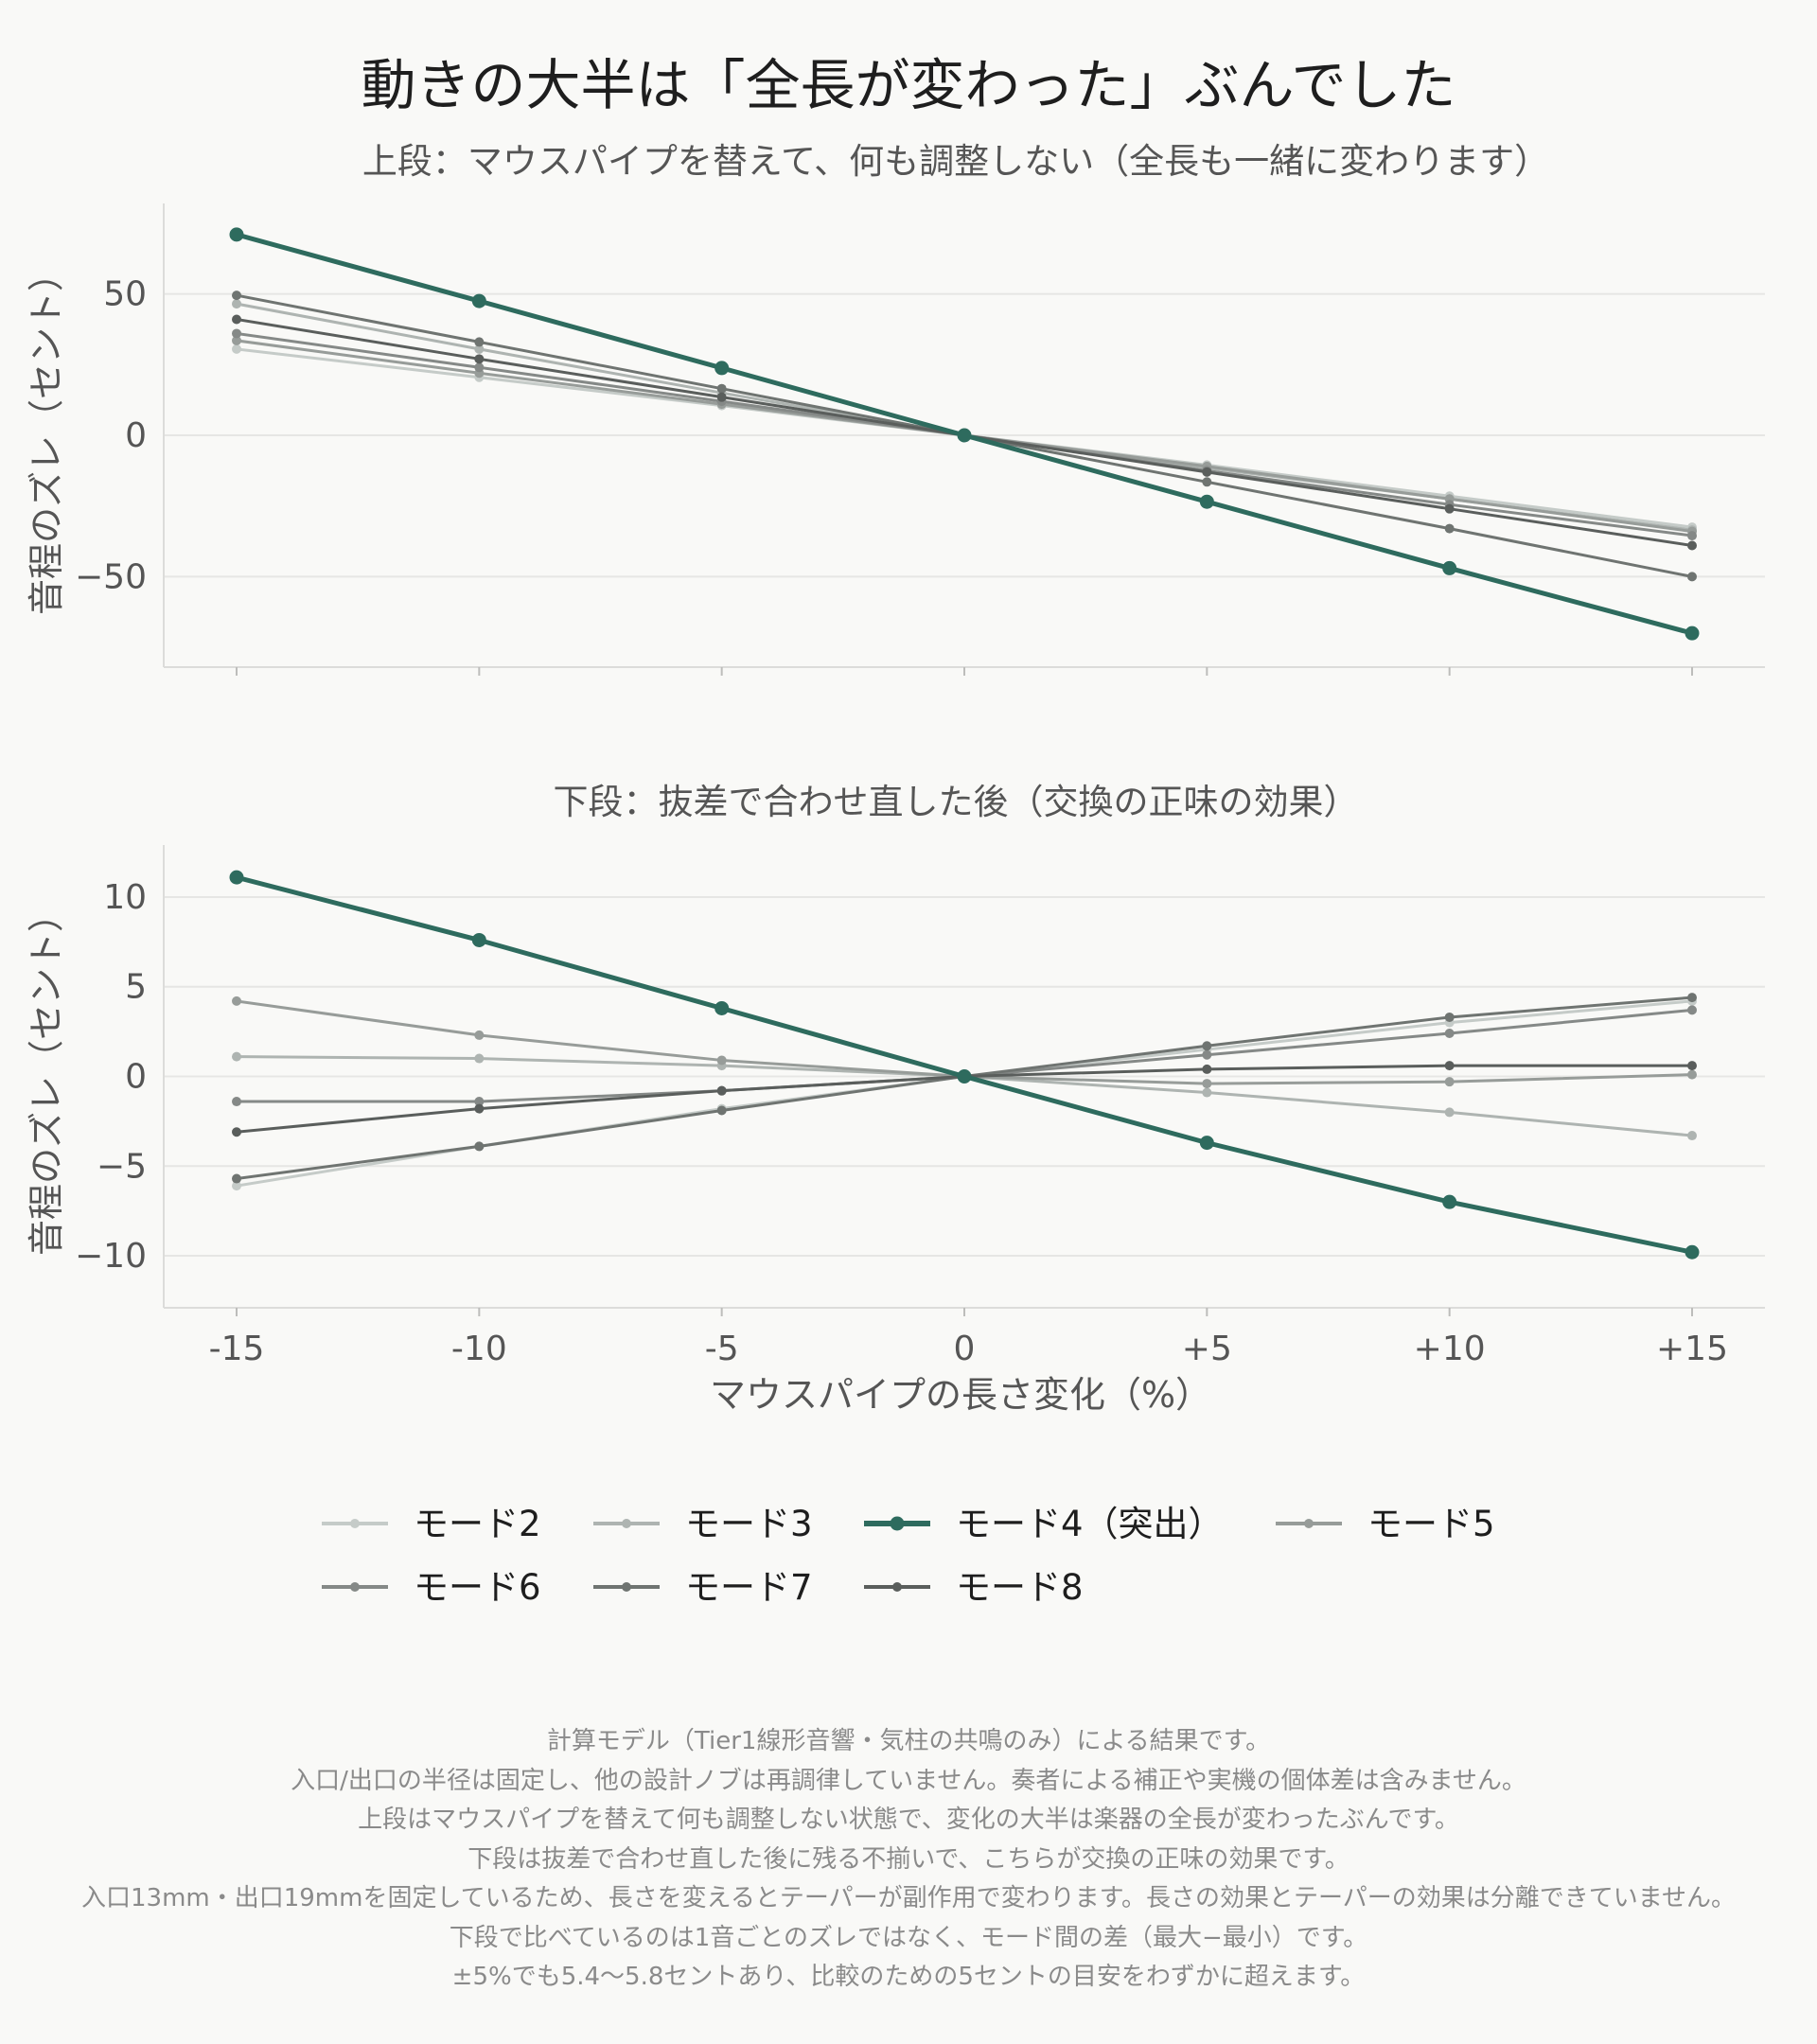 The image size is (1817, 2044). What do you see at coordinates (1090, 1524) in the screenshot?
I see `legend-label: モード4（突出）` at bounding box center [1090, 1524].